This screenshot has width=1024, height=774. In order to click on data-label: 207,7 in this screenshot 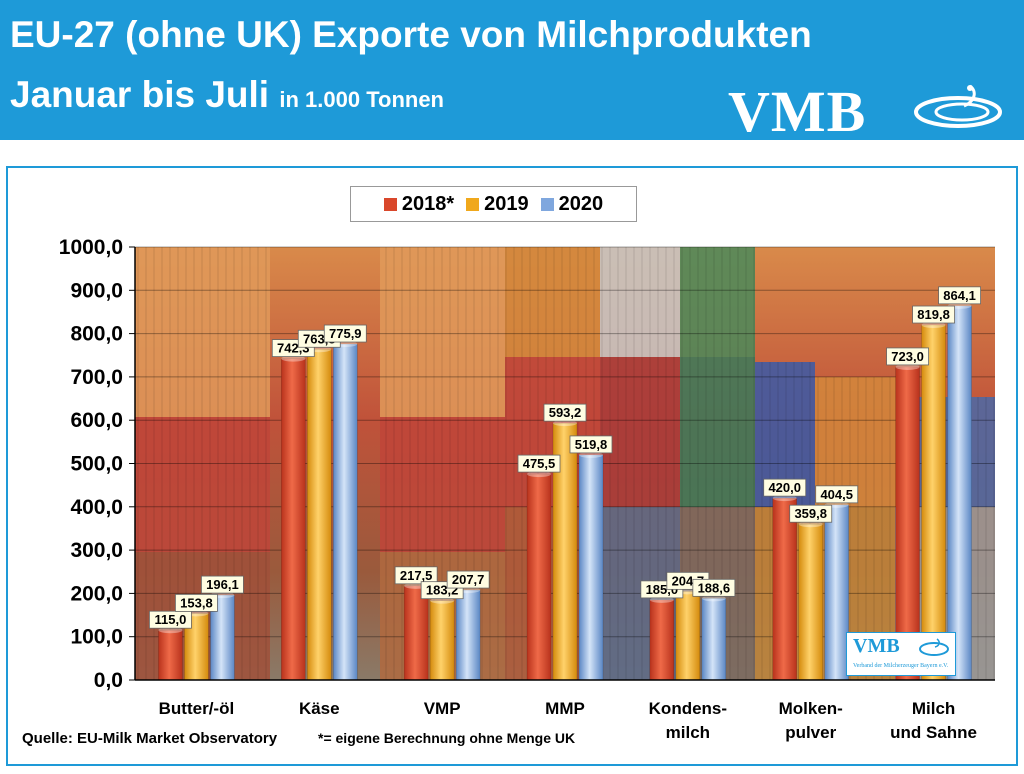, I will do `click(468, 579)`.